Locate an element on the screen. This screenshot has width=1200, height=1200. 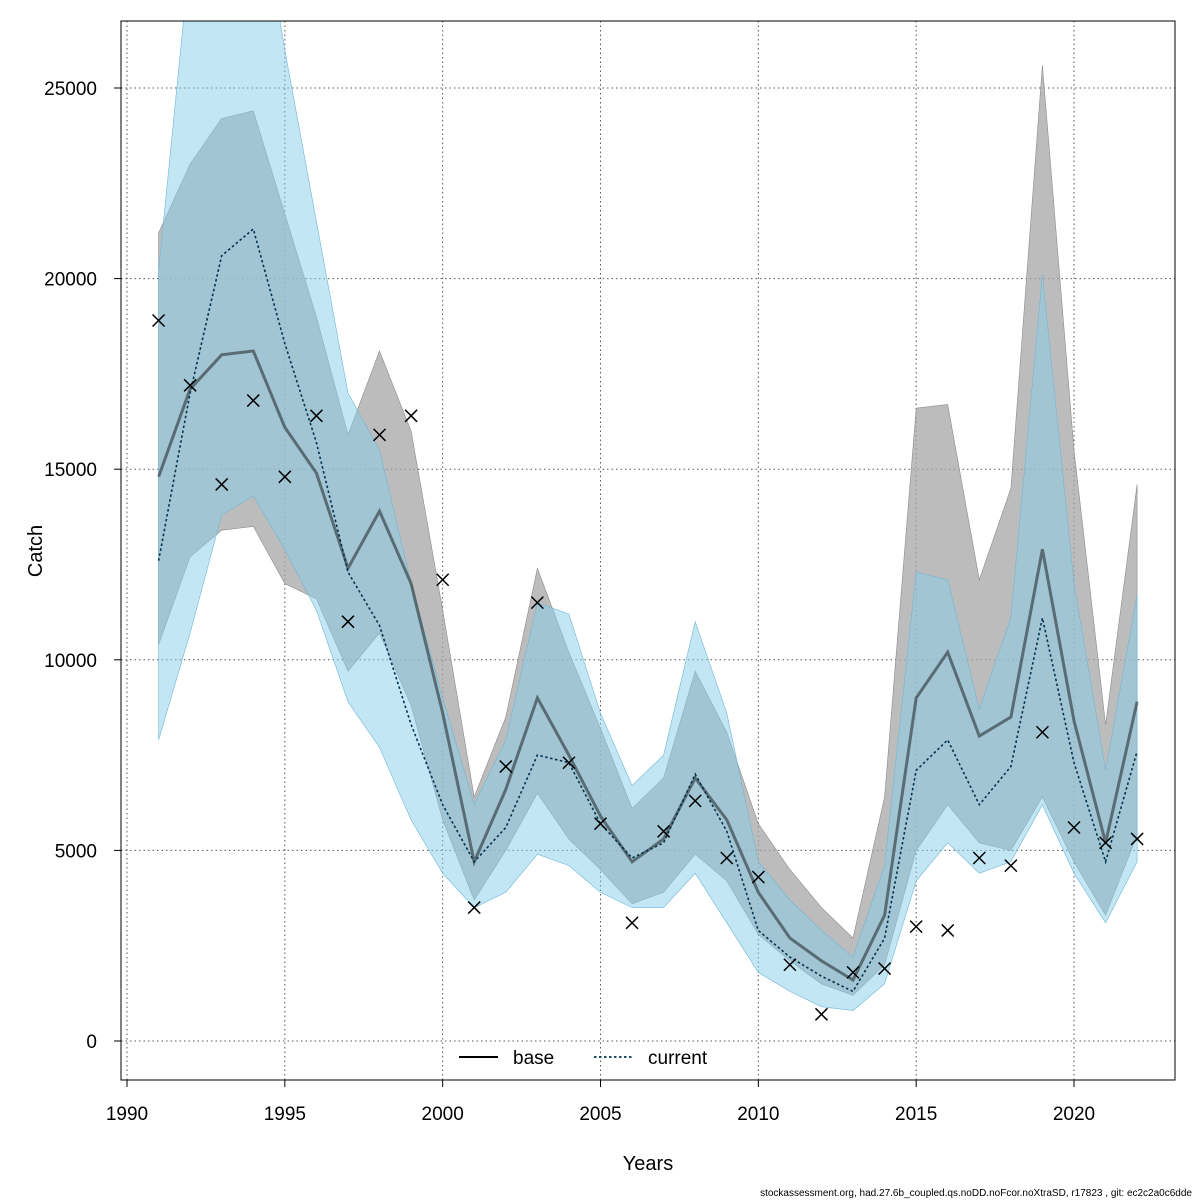
observation-point-2016 is located at coordinates (948, 930).